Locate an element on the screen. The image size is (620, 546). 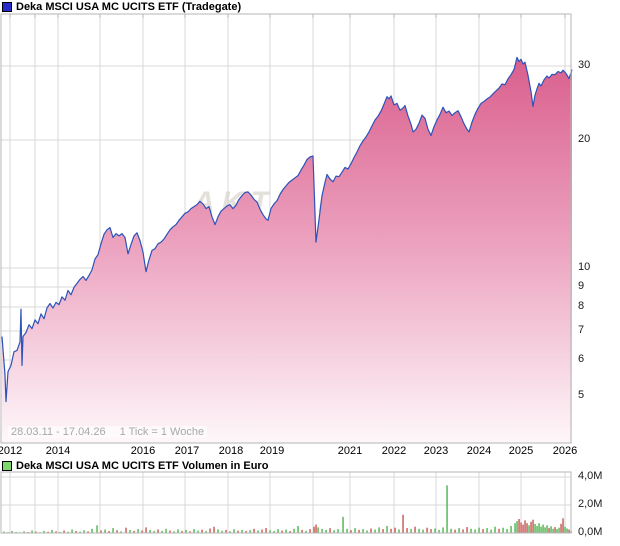
y-axis-tick-label: 6 is located at coordinates (581, 359).